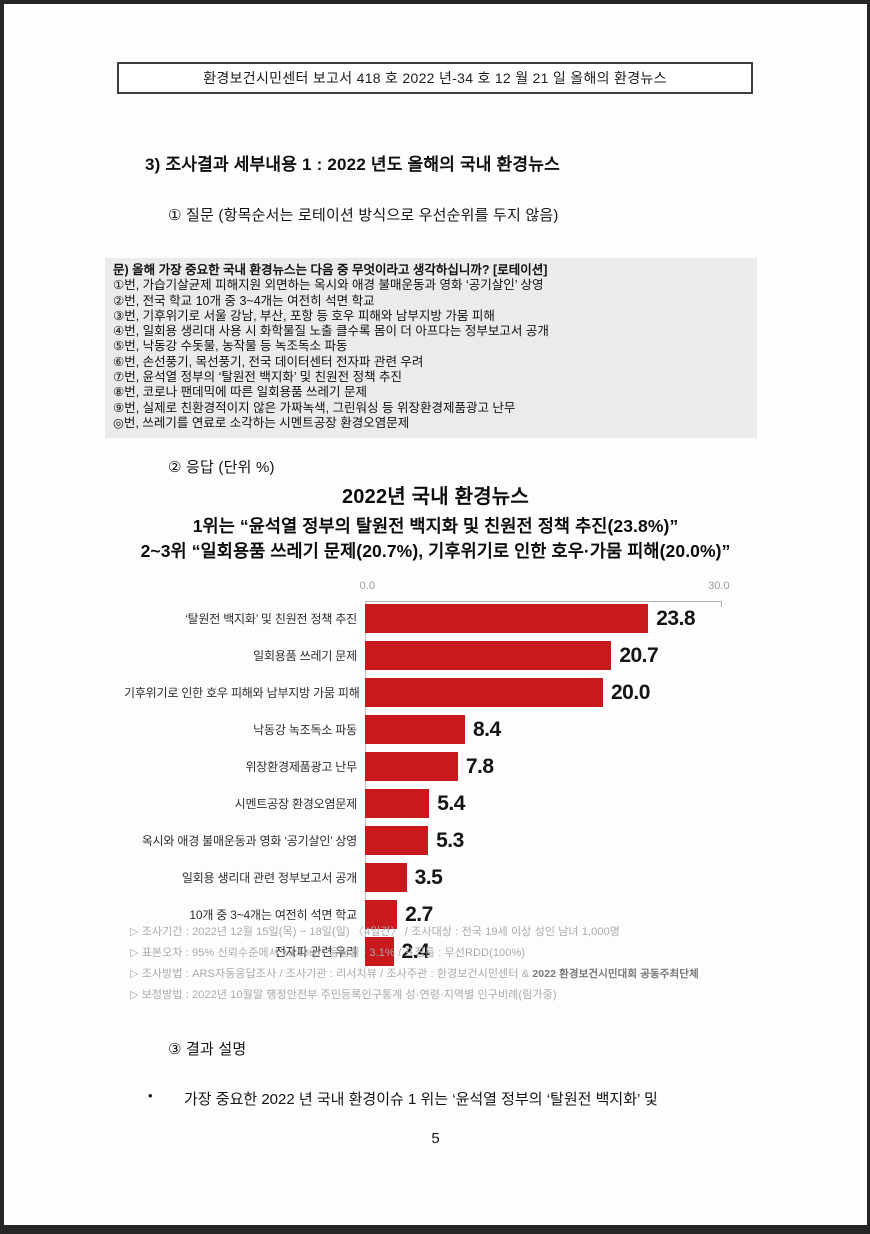 Image resolution: width=870 pixels, height=1234 pixels. What do you see at coordinates (543, 877) in the screenshot?
I see `bar-track: 3.5` at bounding box center [543, 877].